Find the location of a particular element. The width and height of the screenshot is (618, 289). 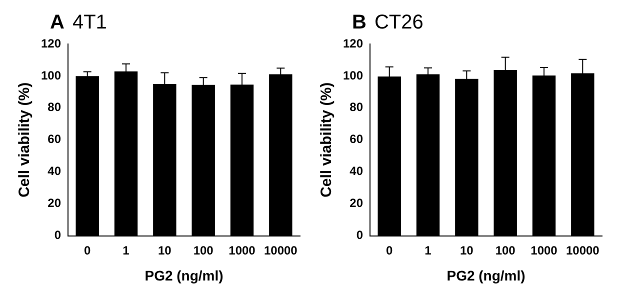

chart-title: 4T1 is located at coordinates (89, 23).